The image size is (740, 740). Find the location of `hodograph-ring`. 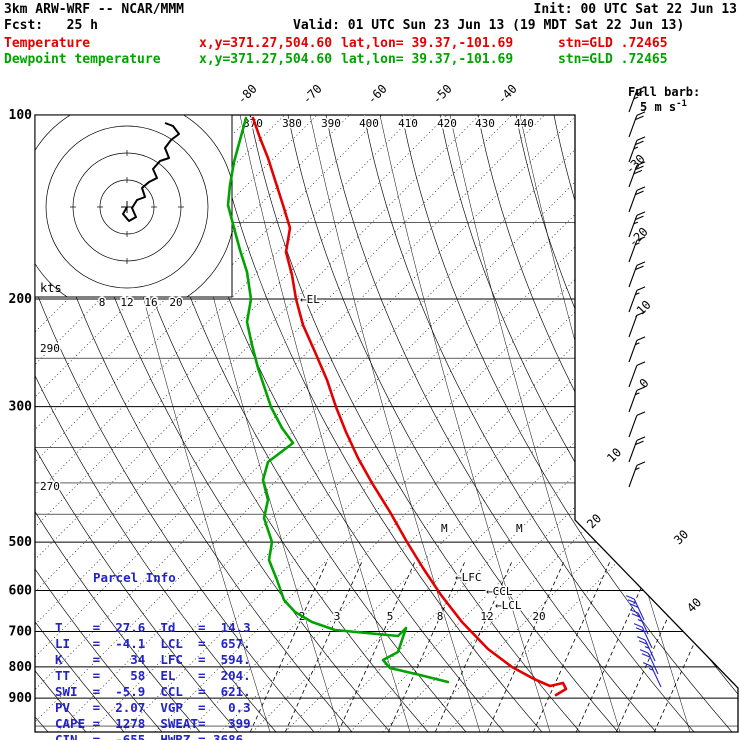

hodograph-ring is located at coordinates (127, 207).